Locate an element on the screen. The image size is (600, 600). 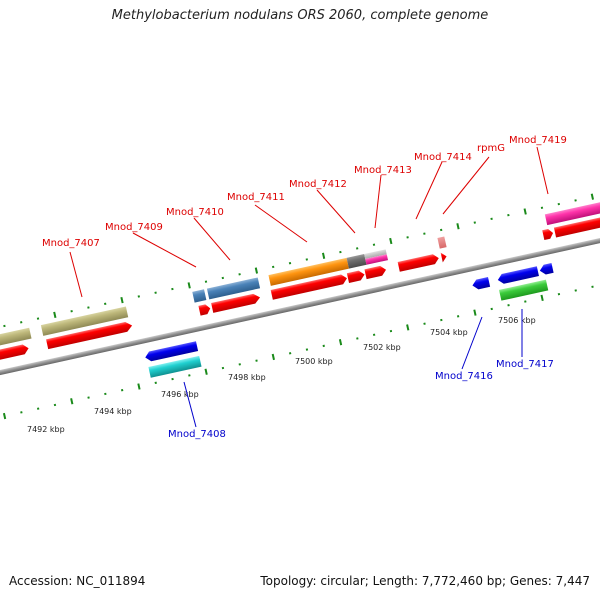
reverse-gene-labels: Mnod_7408 Mnod_7416 Mnod_7417 is located at coordinates (361, 374).